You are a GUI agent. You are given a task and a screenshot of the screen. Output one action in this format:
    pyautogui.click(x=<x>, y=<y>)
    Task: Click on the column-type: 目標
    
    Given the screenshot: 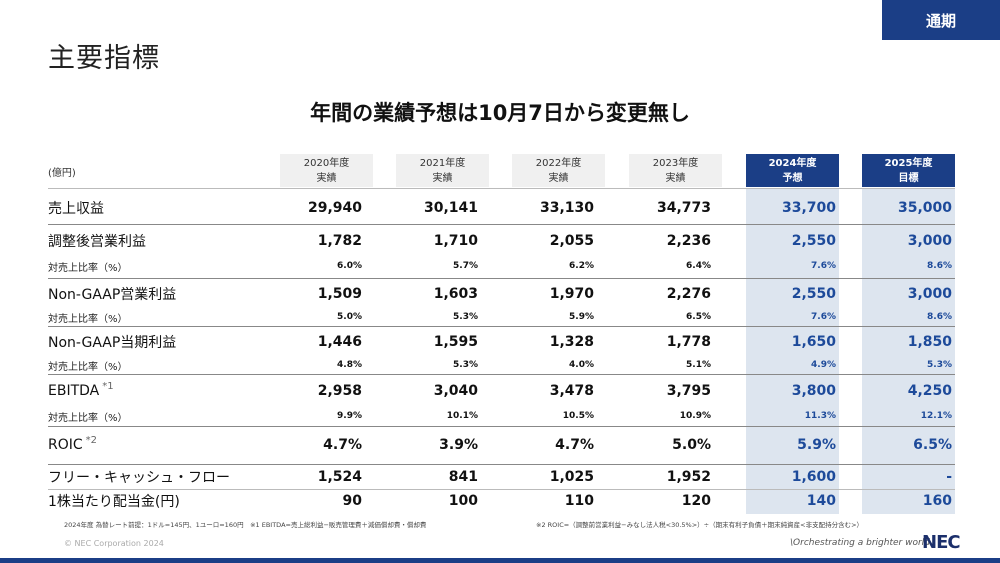 What is the action you would take?
    pyautogui.click(x=908, y=178)
    